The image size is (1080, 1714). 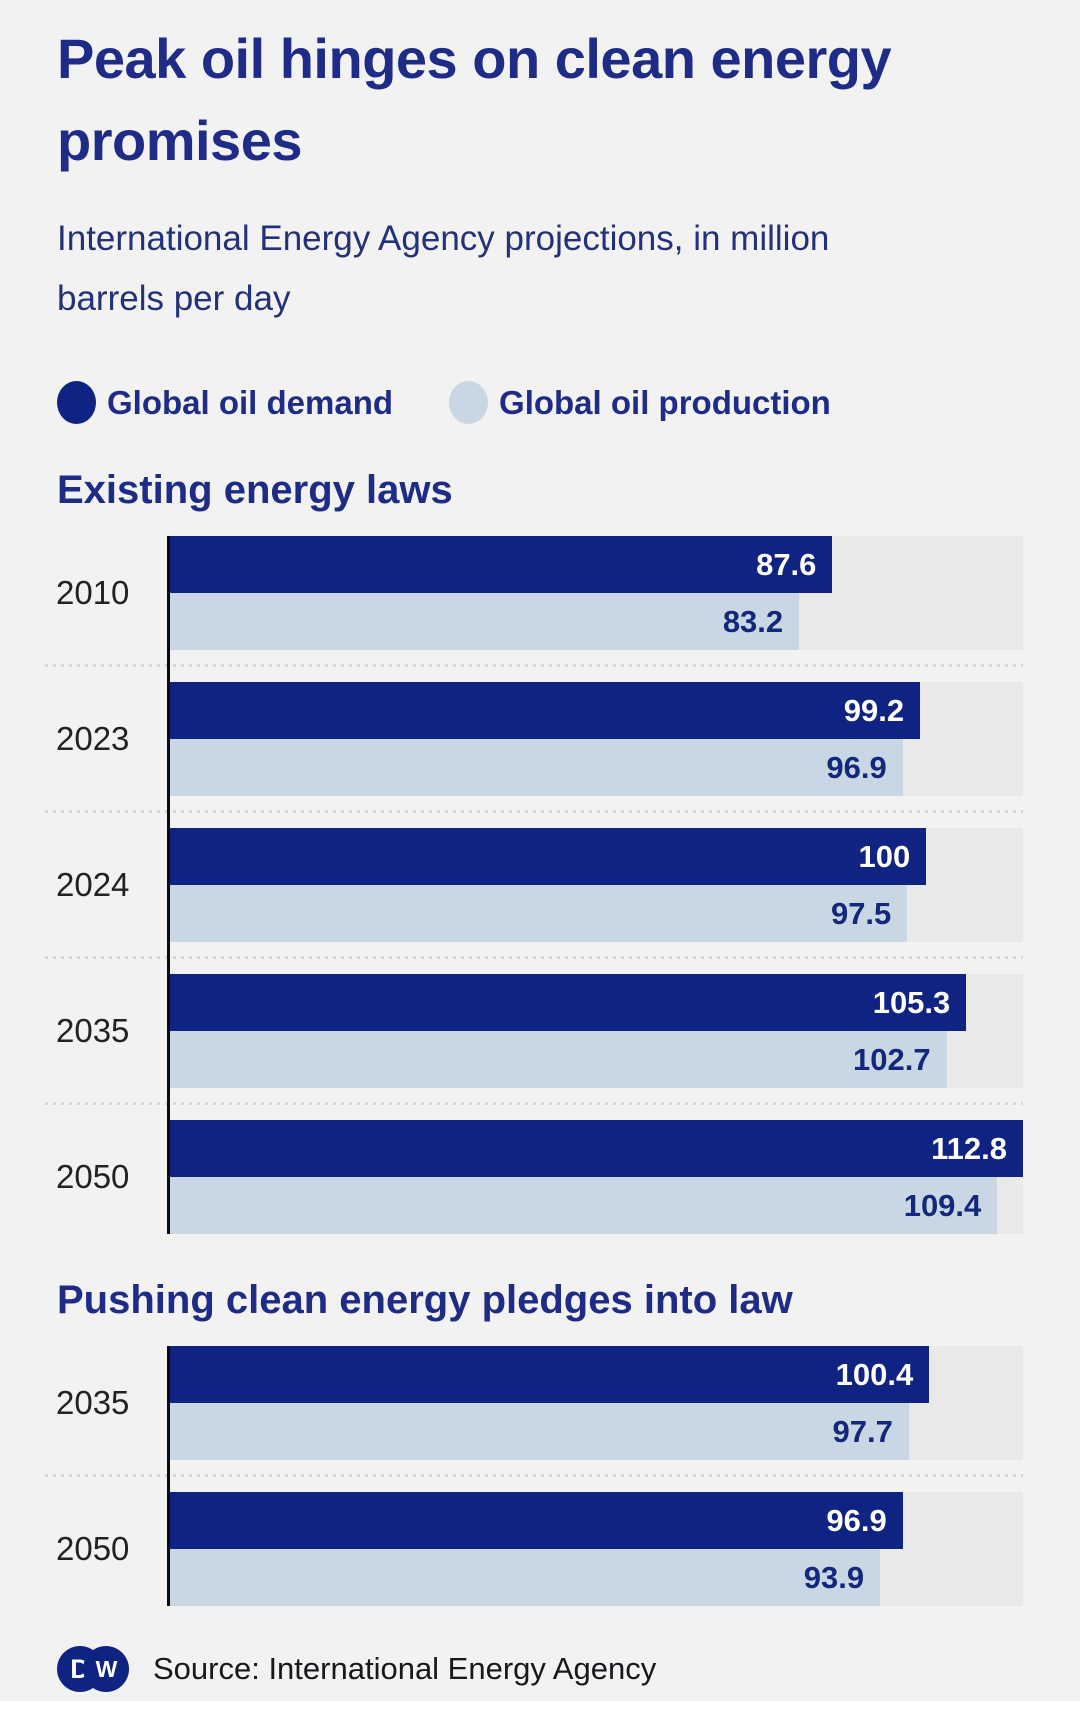 What do you see at coordinates (405, 1668) in the screenshot?
I see `source-text: Source: International Energy Agency` at bounding box center [405, 1668].